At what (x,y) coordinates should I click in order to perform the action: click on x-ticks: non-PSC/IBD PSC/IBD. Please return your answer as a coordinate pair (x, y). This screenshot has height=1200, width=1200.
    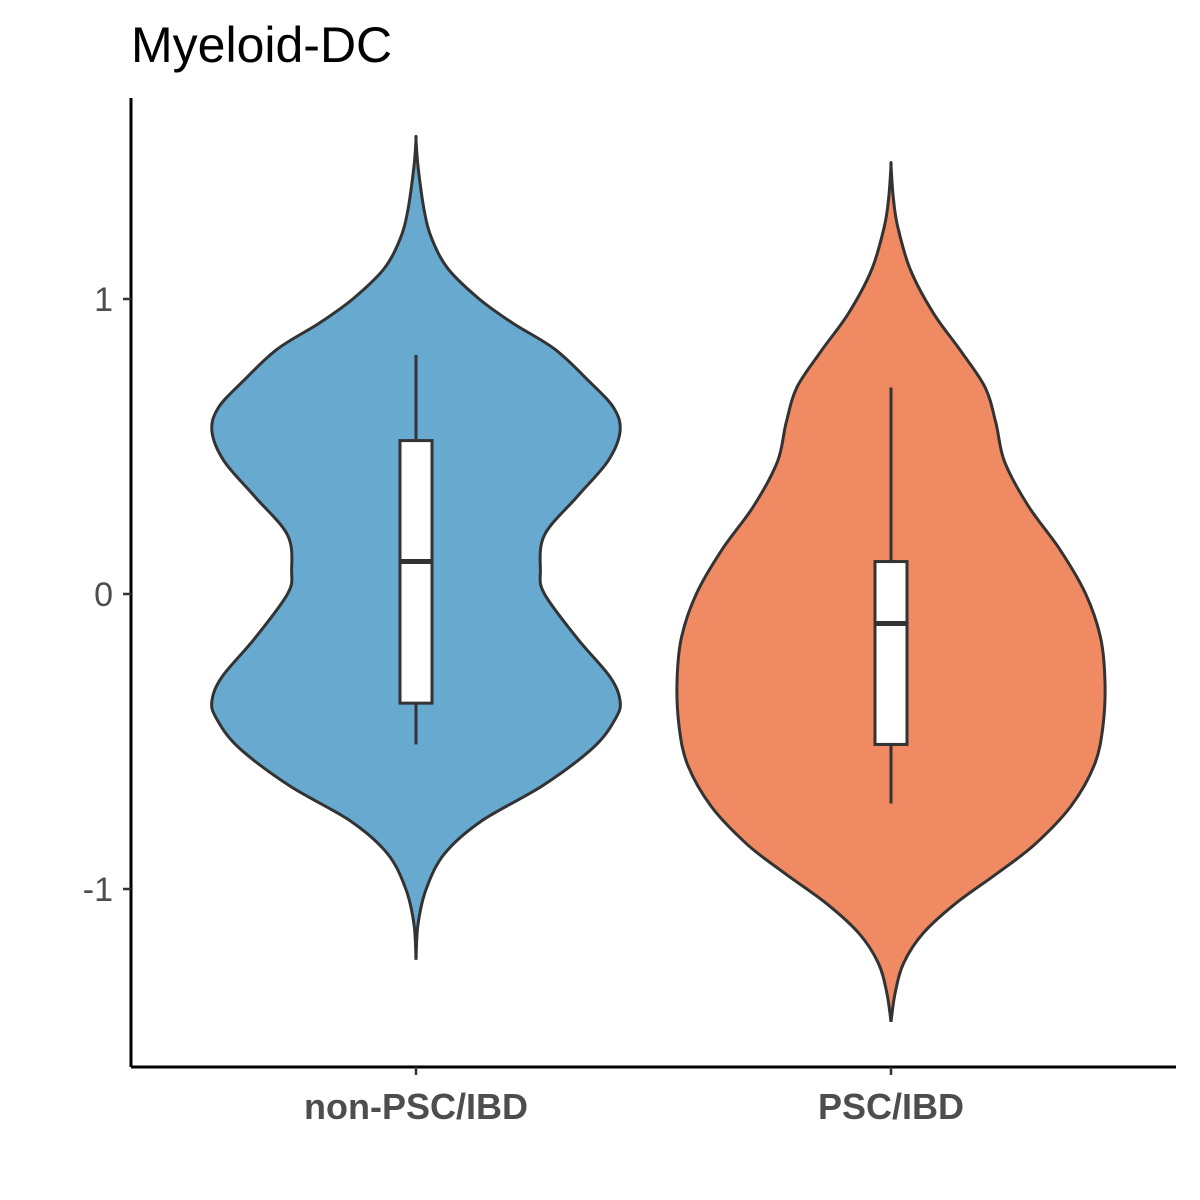
    Looking at the image, I should click on (634, 1097).